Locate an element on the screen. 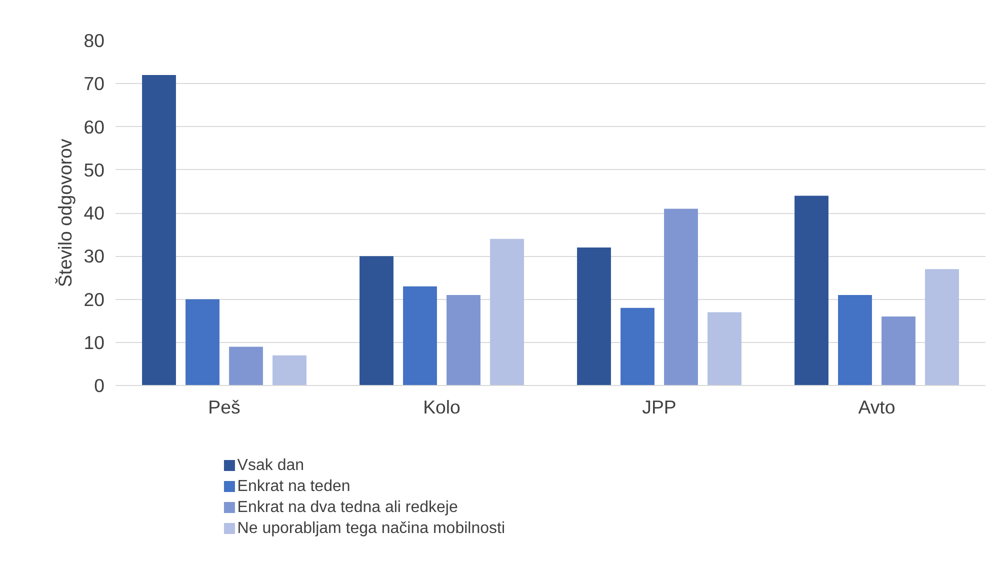  y-tick-label: 10 is located at coordinates (94, 342).